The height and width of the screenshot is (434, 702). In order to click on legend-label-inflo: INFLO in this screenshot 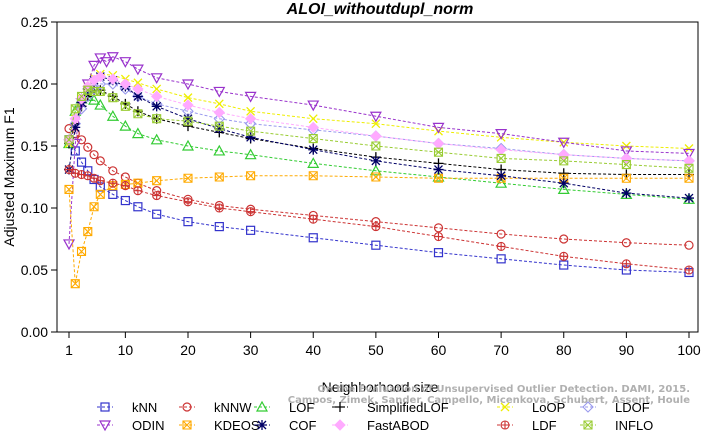, I will do `click(634, 425)`.